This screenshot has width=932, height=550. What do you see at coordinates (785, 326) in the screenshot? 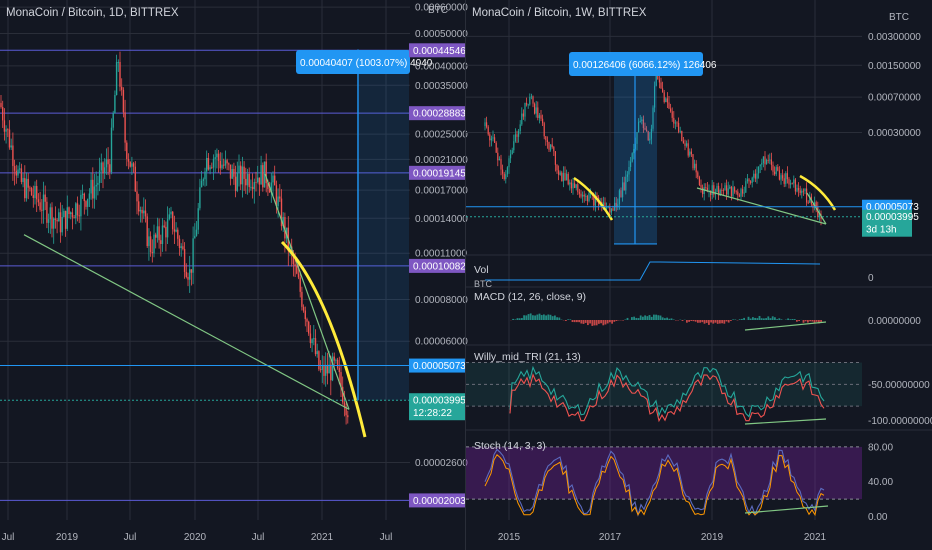
I see `macd-trendline` at bounding box center [785, 326].